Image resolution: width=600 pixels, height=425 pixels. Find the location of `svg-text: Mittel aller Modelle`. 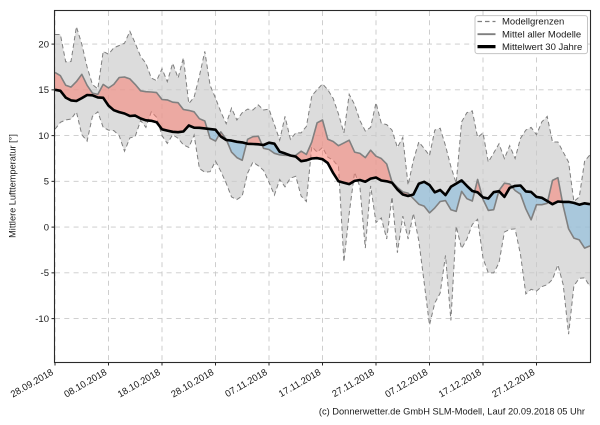

svg-text: Mittel aller Modelle is located at coordinates (541, 34).